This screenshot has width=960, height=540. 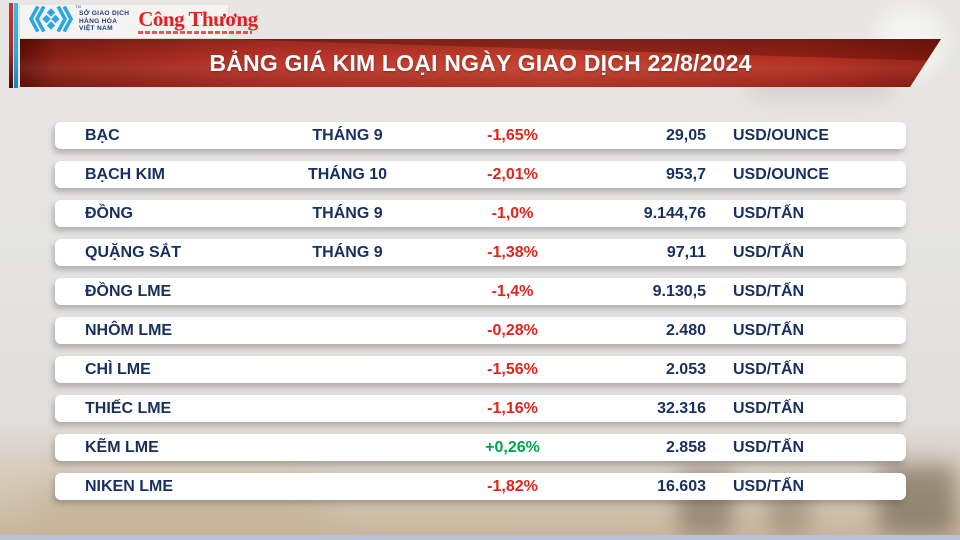 What do you see at coordinates (104, 13) in the screenshot?
I see `mxv-name-line1: SỞ GIAO DỊCH` at bounding box center [104, 13].